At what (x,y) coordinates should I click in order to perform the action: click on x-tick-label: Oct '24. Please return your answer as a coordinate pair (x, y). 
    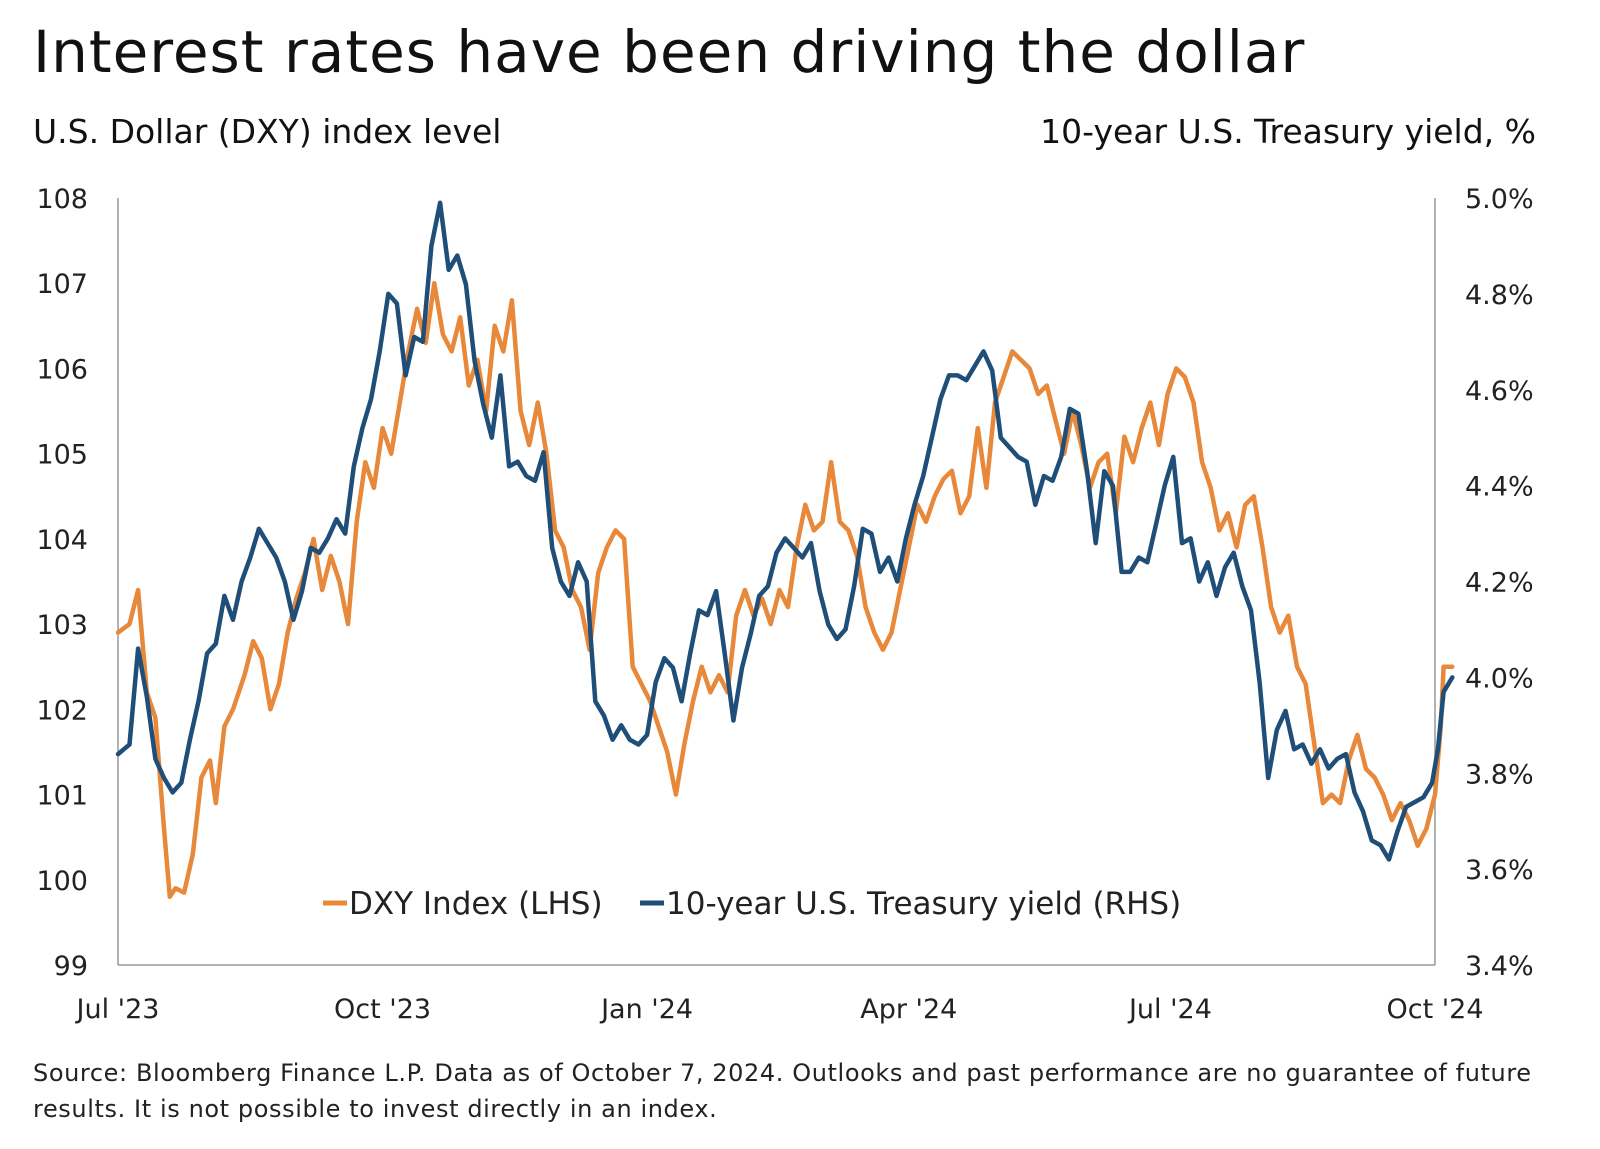
    Looking at the image, I should click on (1434, 1009).